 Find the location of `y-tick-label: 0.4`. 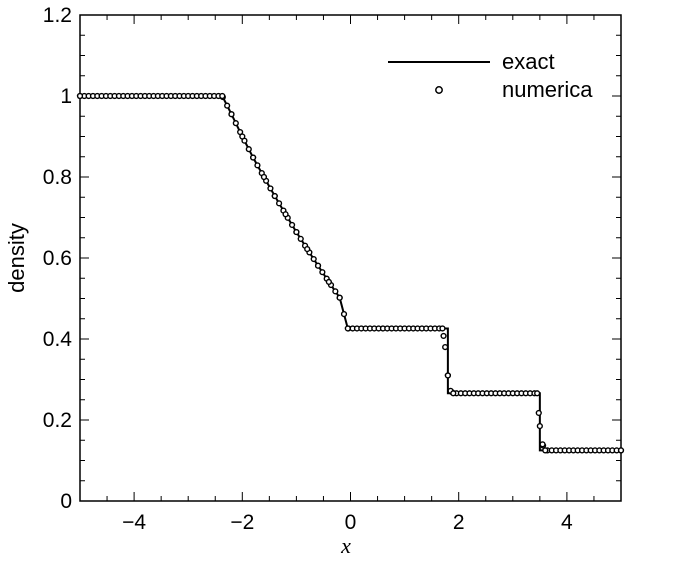

y-tick-label: 0.4 is located at coordinates (58, 339).